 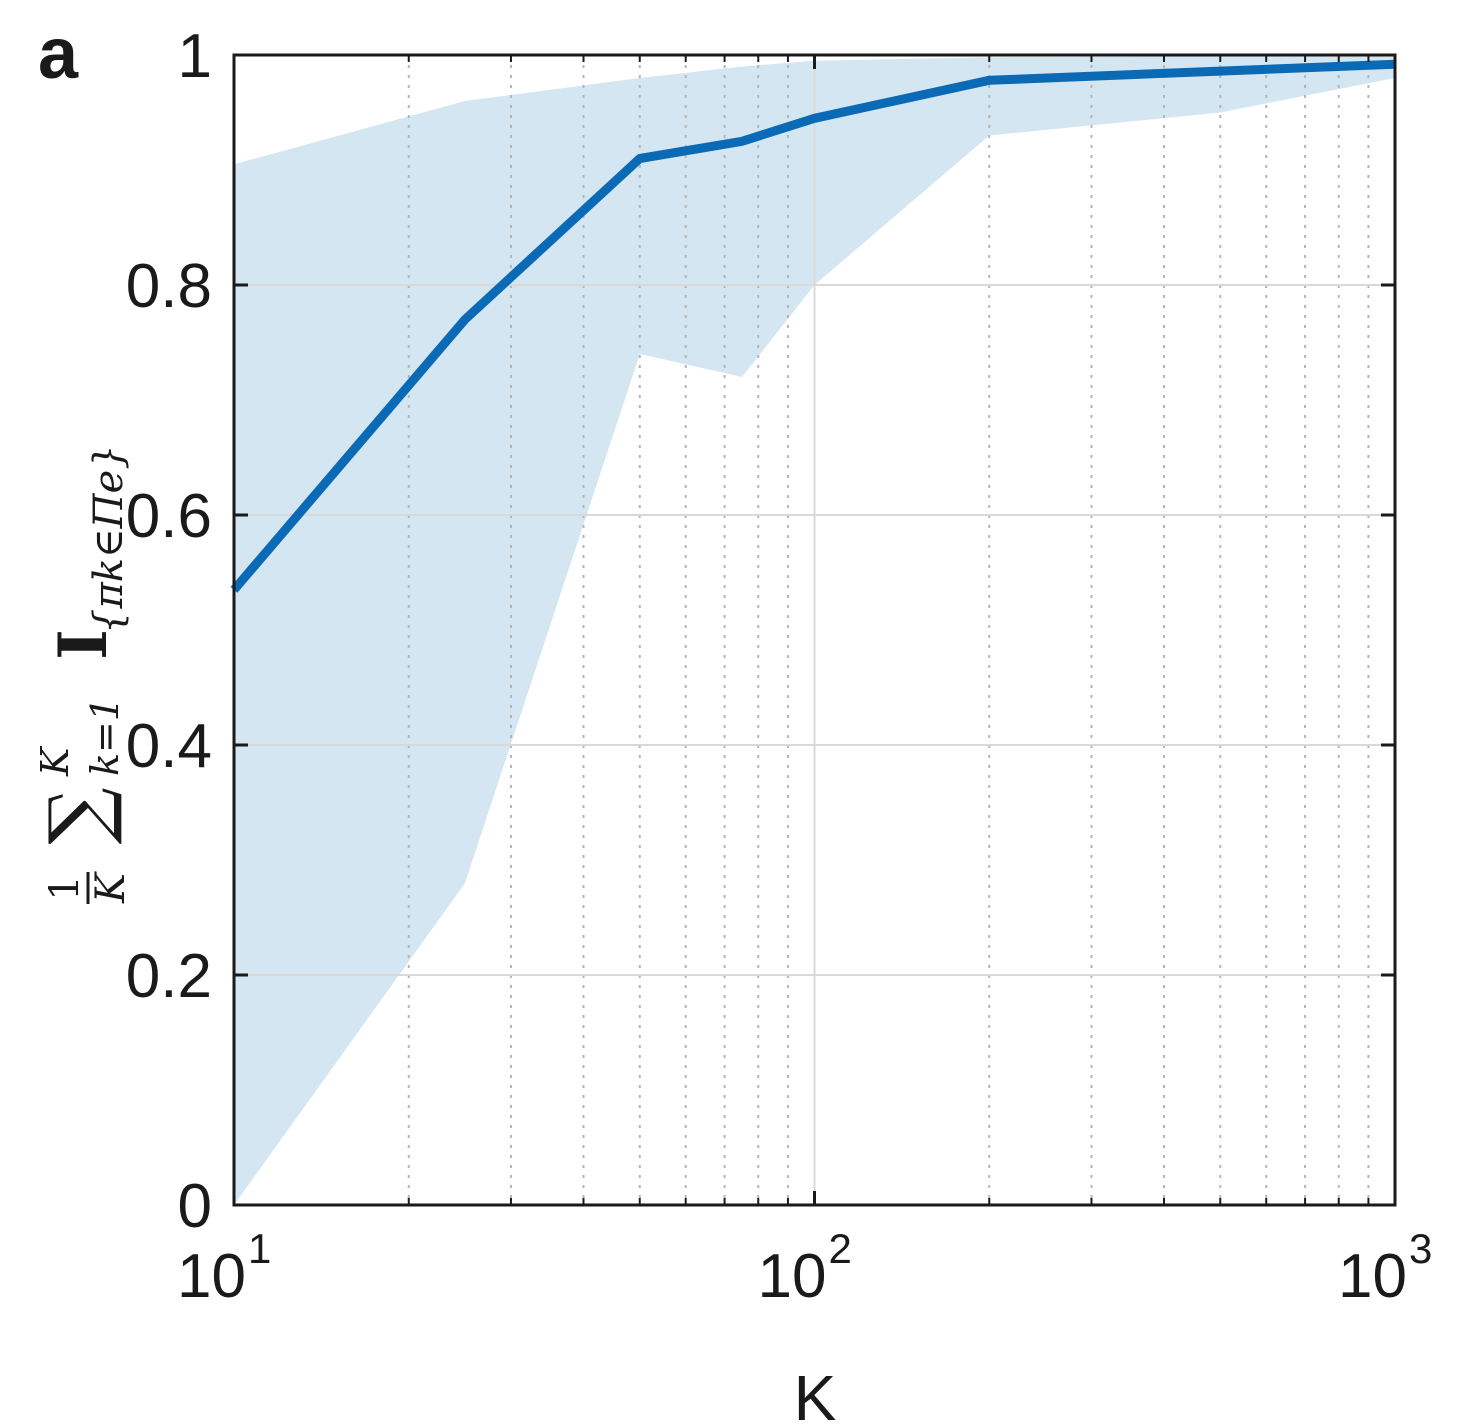 What do you see at coordinates (1420, 1248) in the screenshot?
I see `x-tick-label-exponent: 3` at bounding box center [1420, 1248].